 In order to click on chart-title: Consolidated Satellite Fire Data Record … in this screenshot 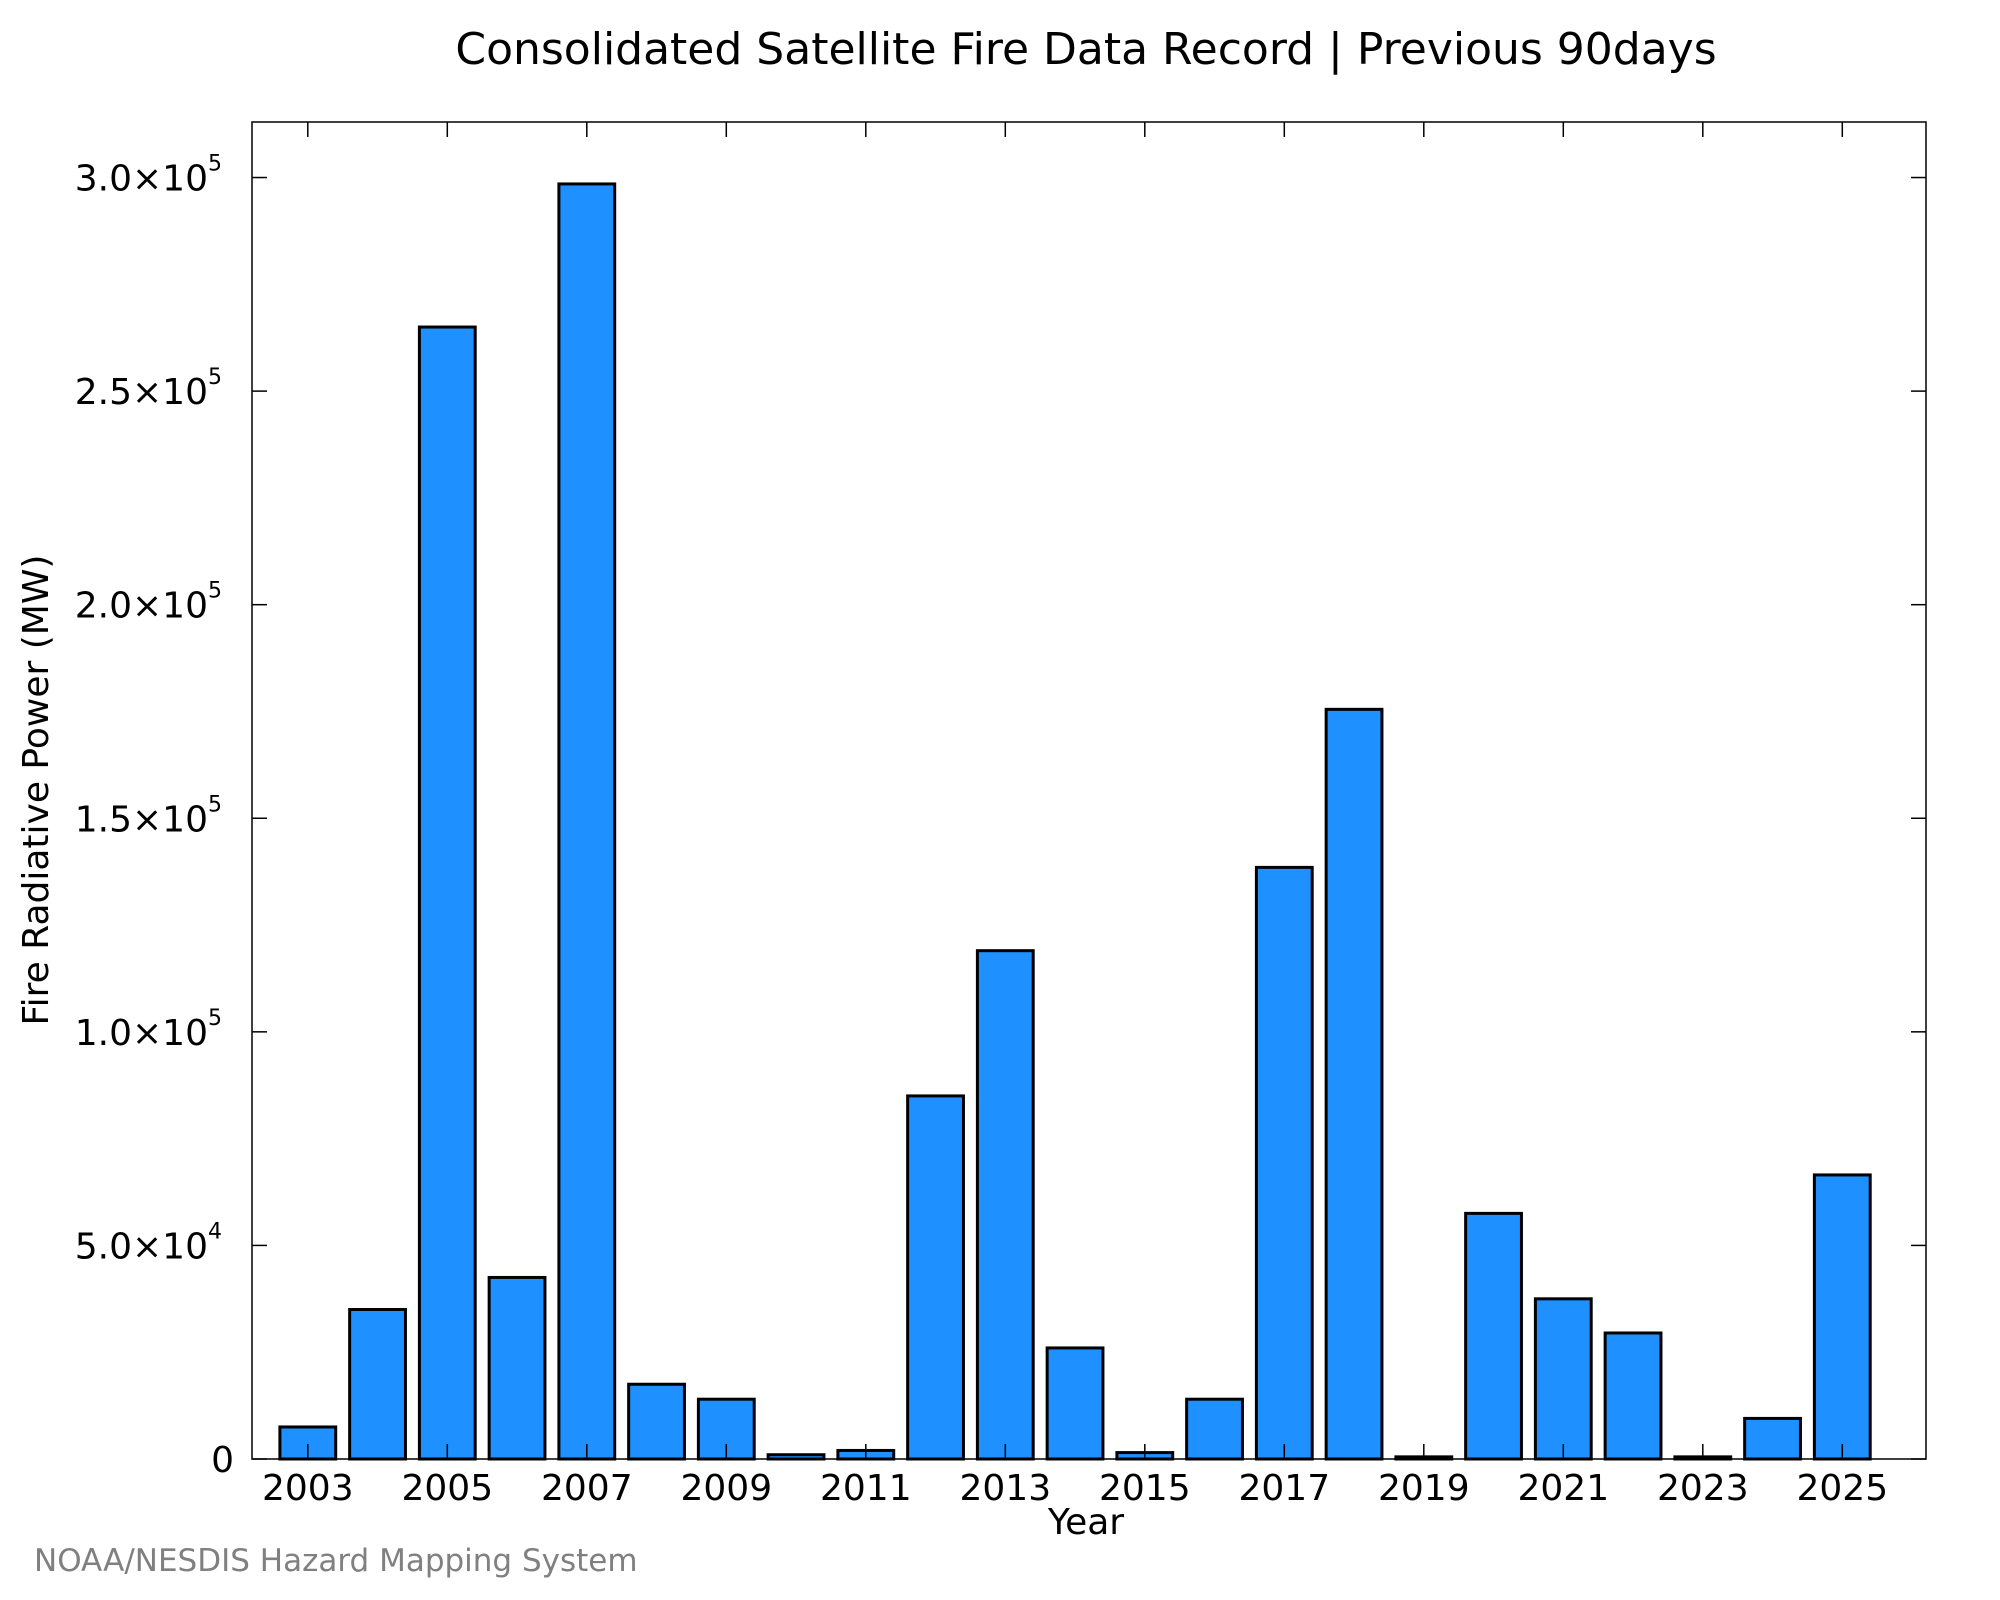, I will do `click(1085, 49)`.